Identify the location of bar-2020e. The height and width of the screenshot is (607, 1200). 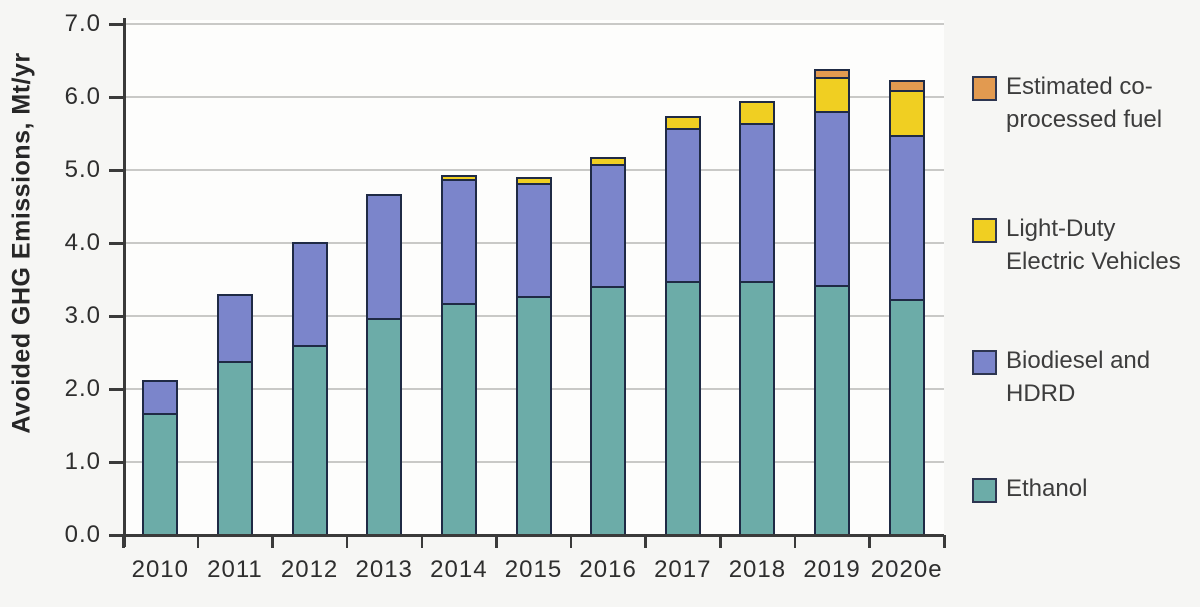
(907, 308).